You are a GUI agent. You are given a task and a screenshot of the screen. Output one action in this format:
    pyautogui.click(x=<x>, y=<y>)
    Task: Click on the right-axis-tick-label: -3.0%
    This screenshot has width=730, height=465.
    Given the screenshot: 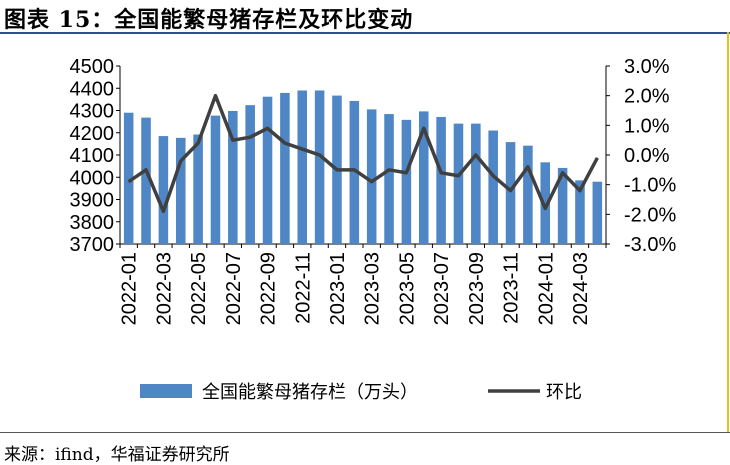 What is the action you would take?
    pyautogui.click(x=650, y=245)
    